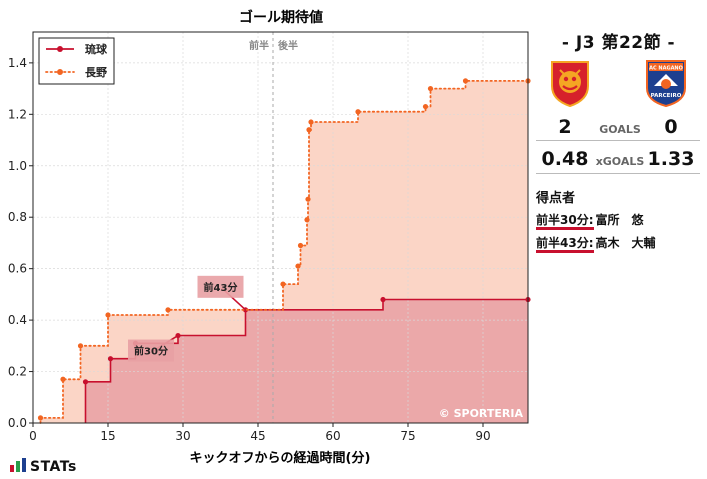 The height and width of the screenshot is (479, 707). I want to click on x-tick-label: 45, so click(257, 436).